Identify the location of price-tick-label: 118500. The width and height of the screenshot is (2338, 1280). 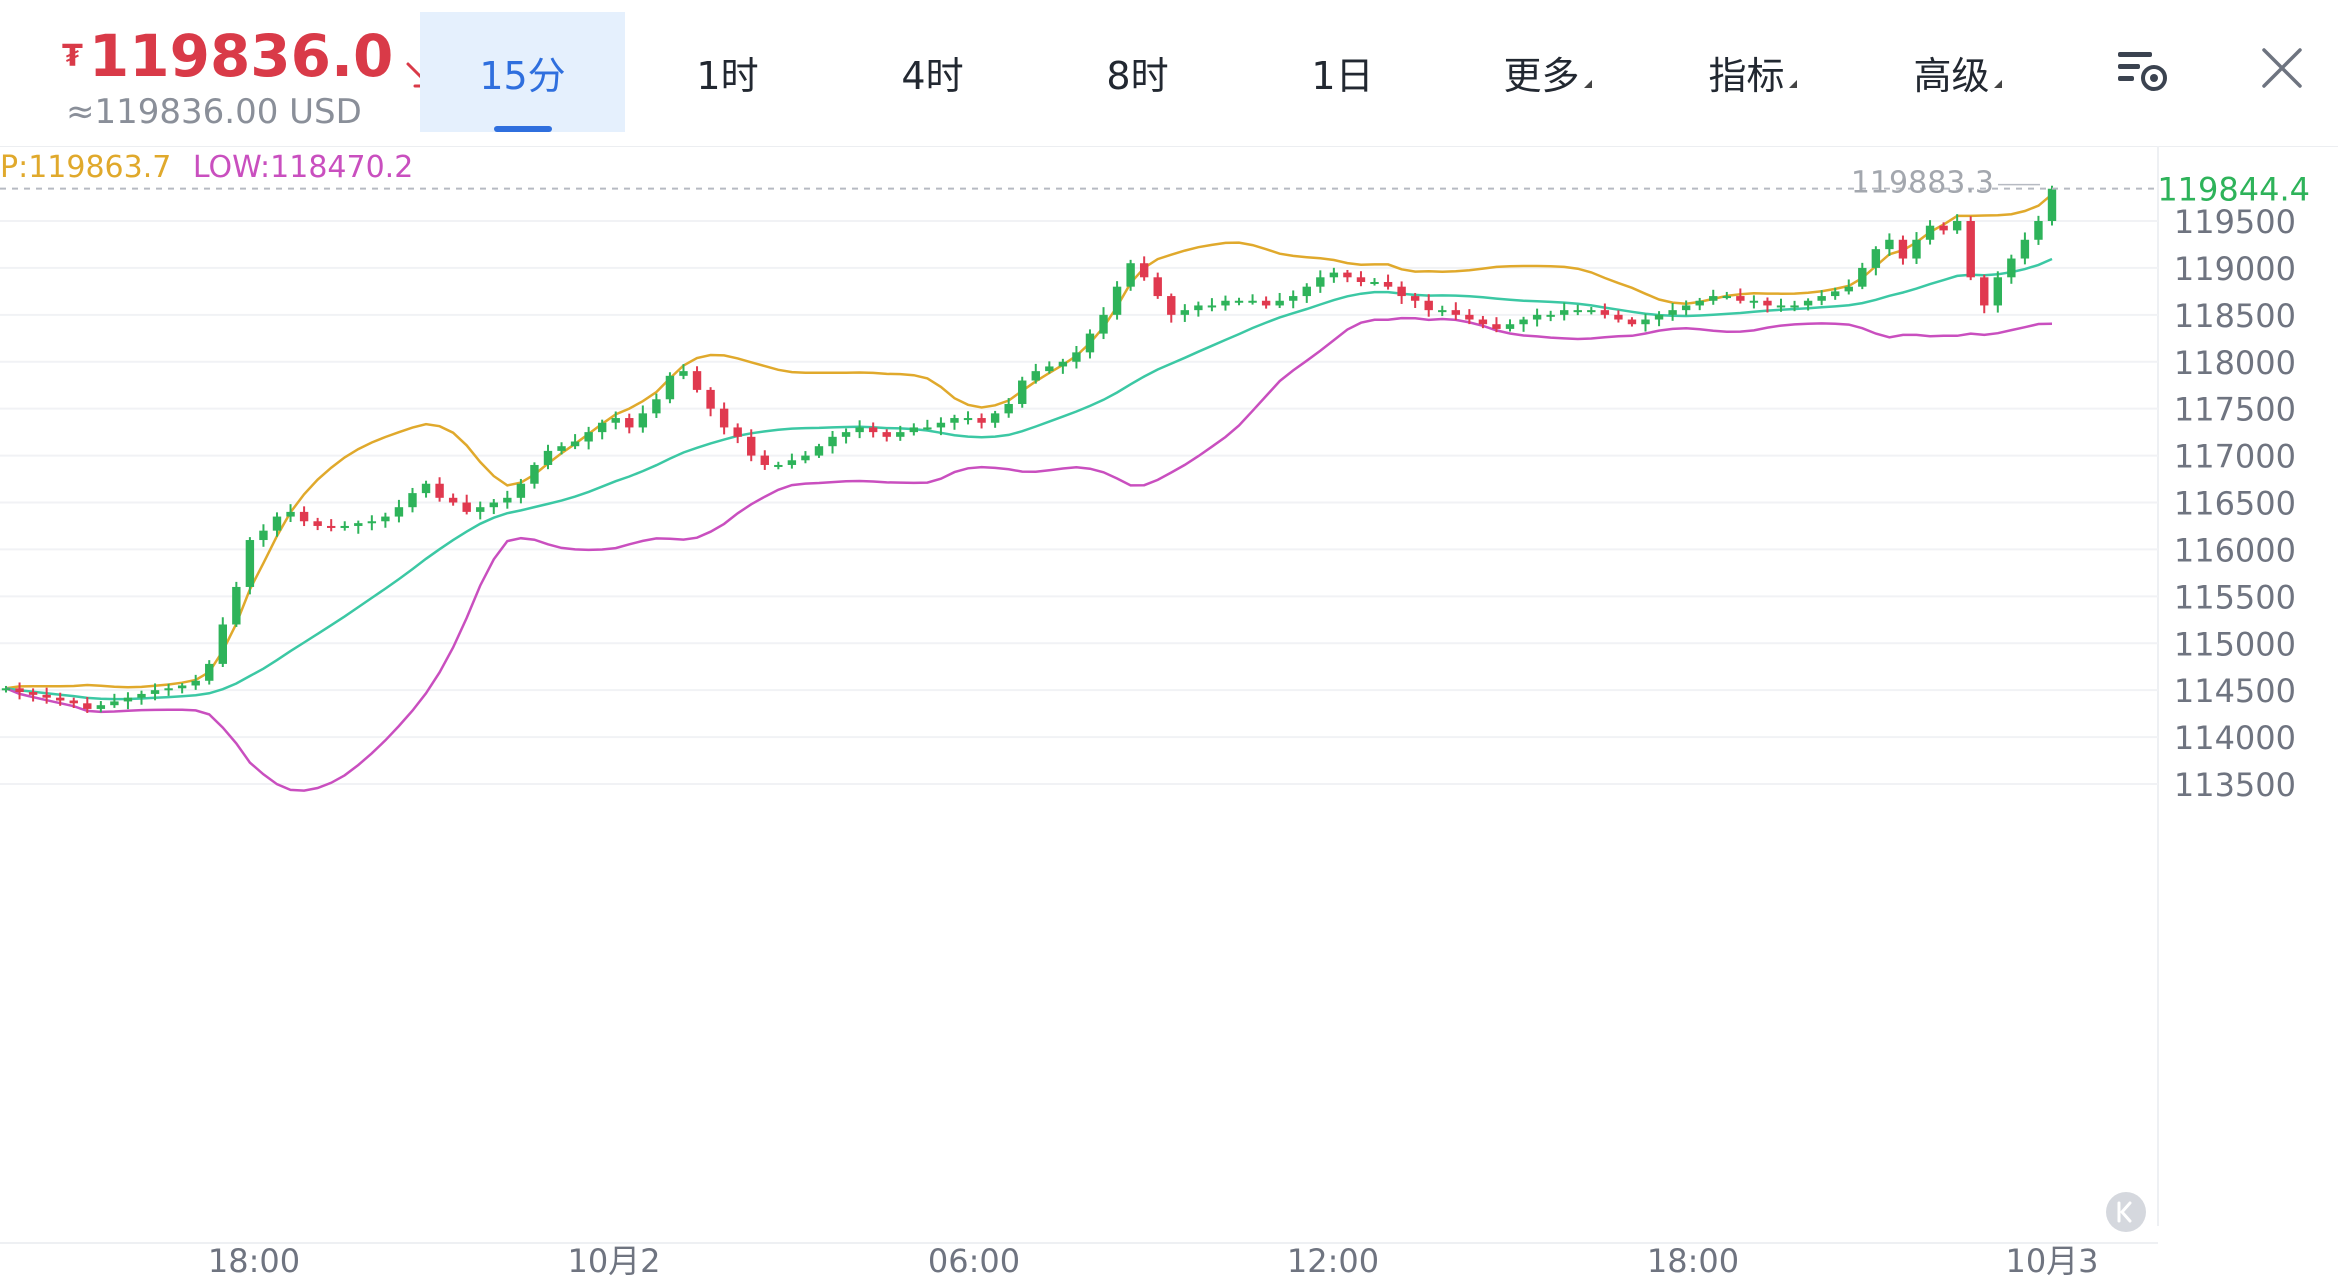
(2235, 316).